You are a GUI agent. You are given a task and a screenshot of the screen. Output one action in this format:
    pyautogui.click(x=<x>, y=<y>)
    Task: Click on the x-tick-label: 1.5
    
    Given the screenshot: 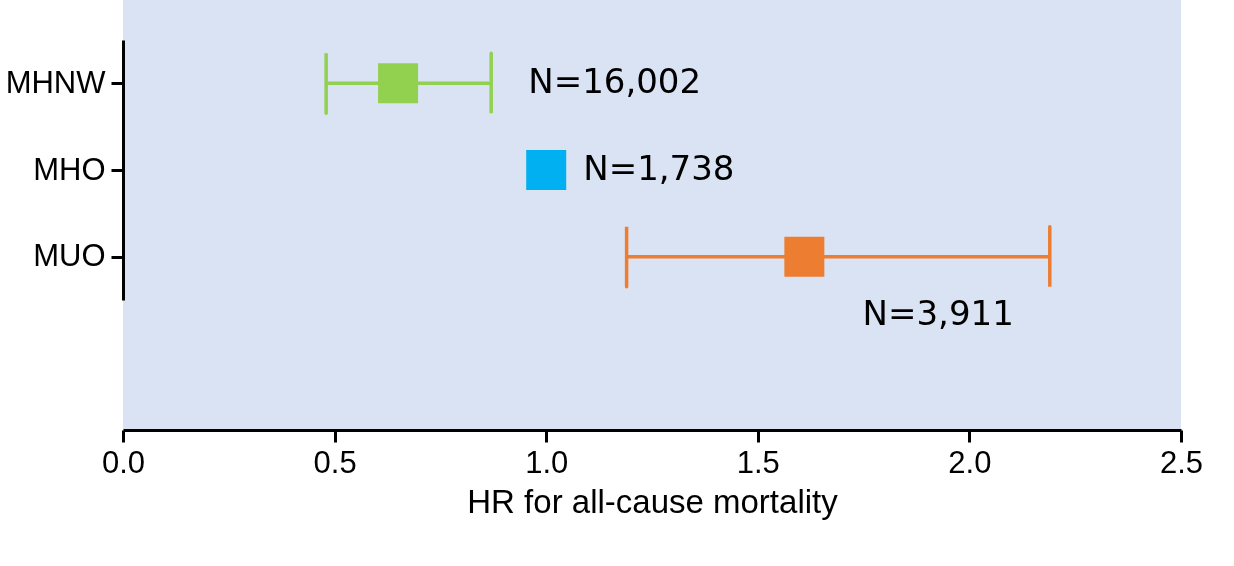 What is the action you would take?
    pyautogui.click(x=758, y=462)
    